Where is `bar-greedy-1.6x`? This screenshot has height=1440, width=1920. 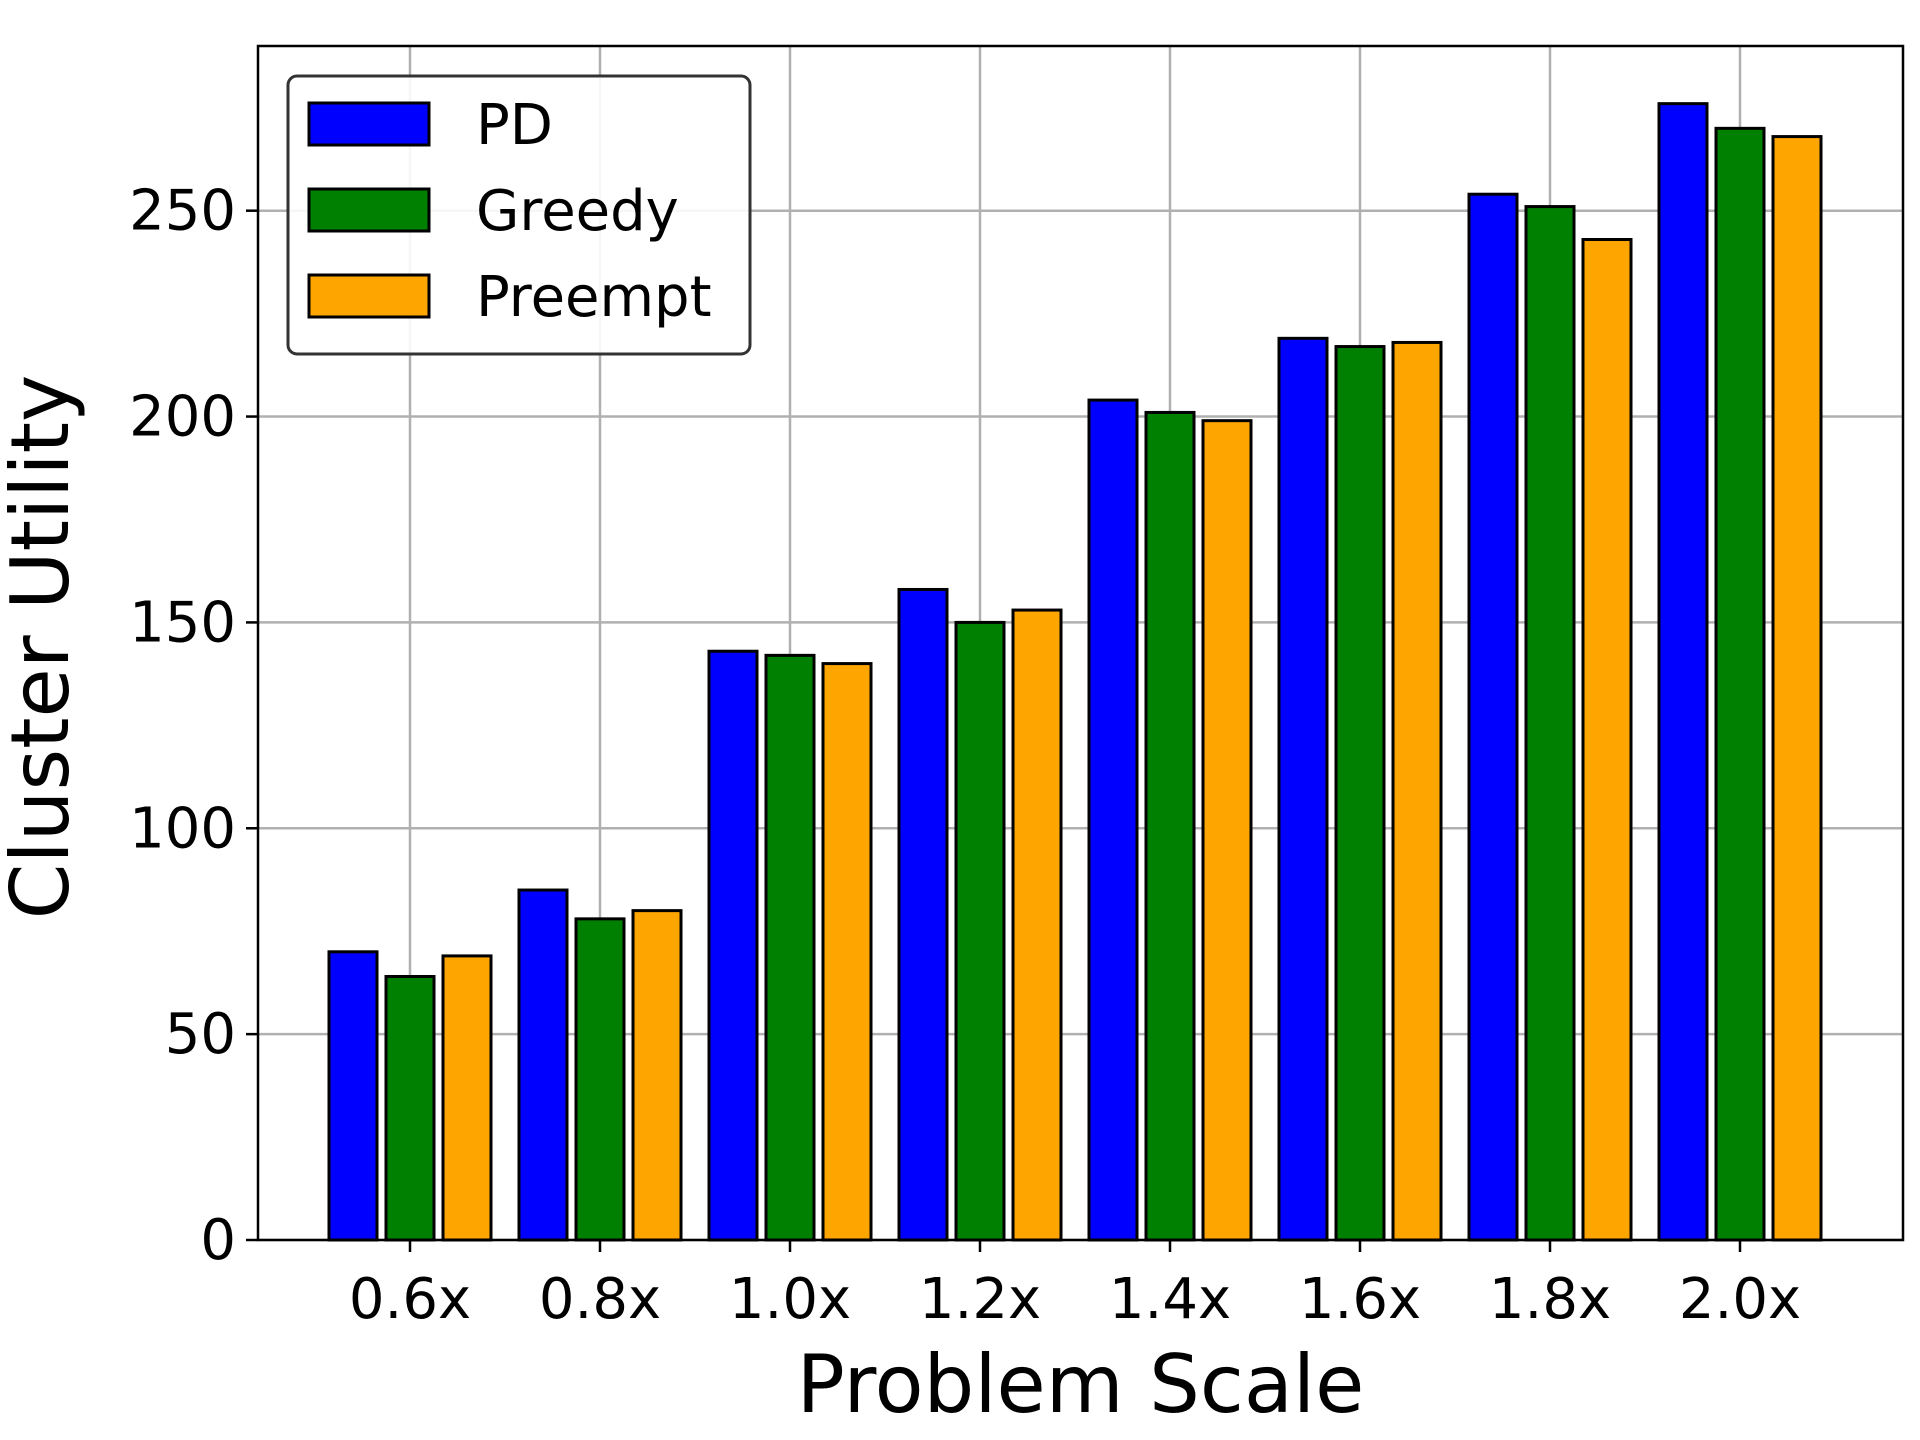
bar-greedy-1.6x is located at coordinates (1360, 793).